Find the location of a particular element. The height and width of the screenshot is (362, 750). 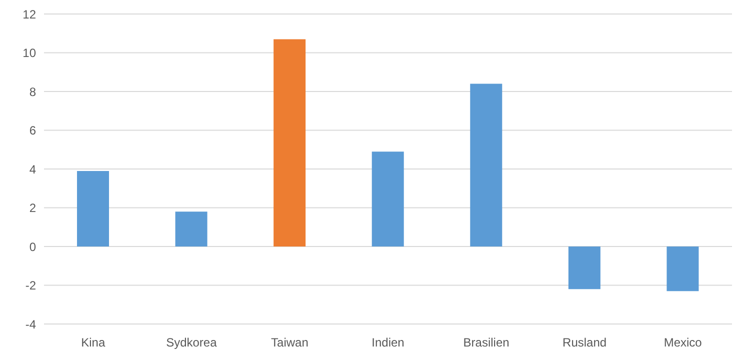

x-tick-label: Rusland is located at coordinates (584, 343).